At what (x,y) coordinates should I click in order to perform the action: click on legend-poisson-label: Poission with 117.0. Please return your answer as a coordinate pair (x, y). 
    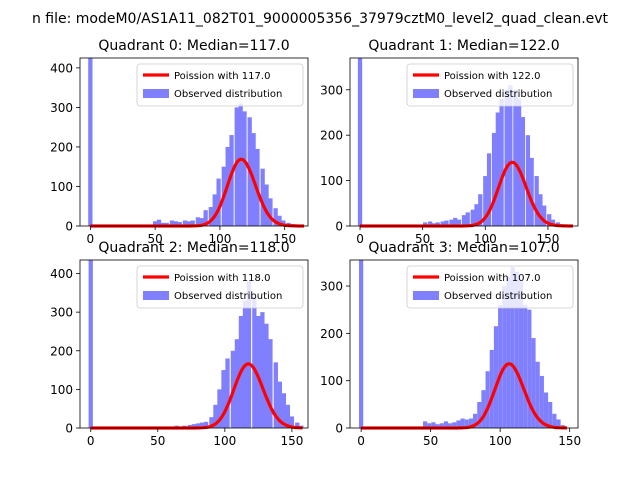
    Looking at the image, I should click on (222, 76).